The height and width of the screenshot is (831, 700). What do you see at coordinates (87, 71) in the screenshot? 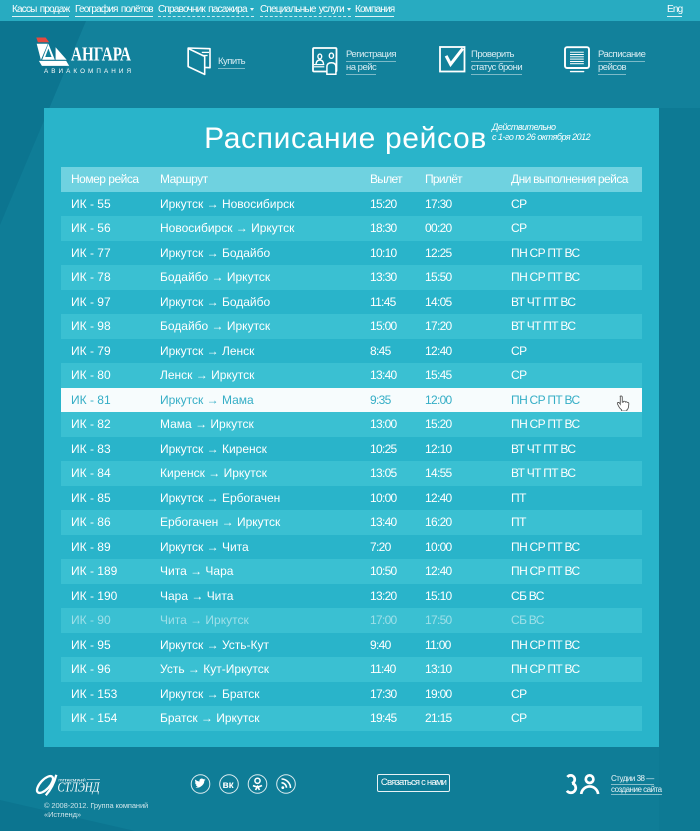
I see `svg-text: АВИАКОМПАНИЯ` at bounding box center [87, 71].